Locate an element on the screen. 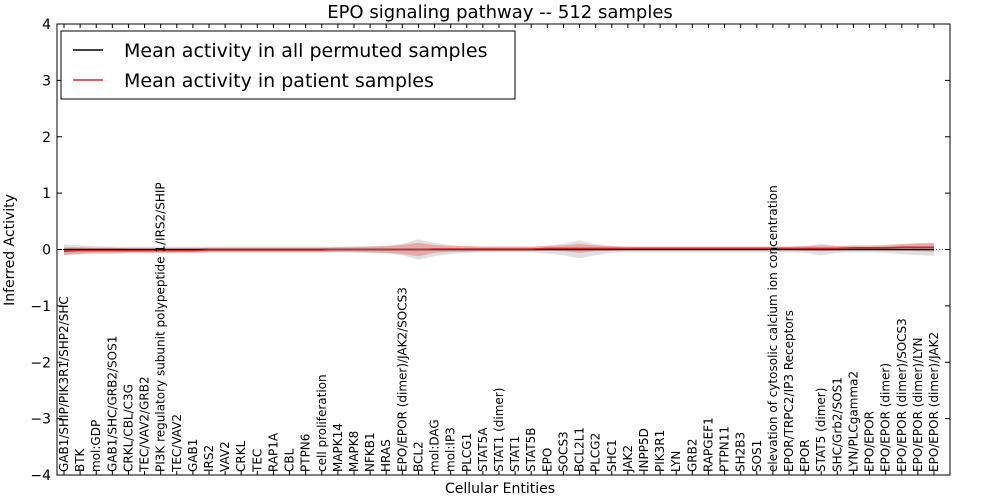 The width and height of the screenshot is (1000, 504). x-tick-label: TEC is located at coordinates (257, 461).